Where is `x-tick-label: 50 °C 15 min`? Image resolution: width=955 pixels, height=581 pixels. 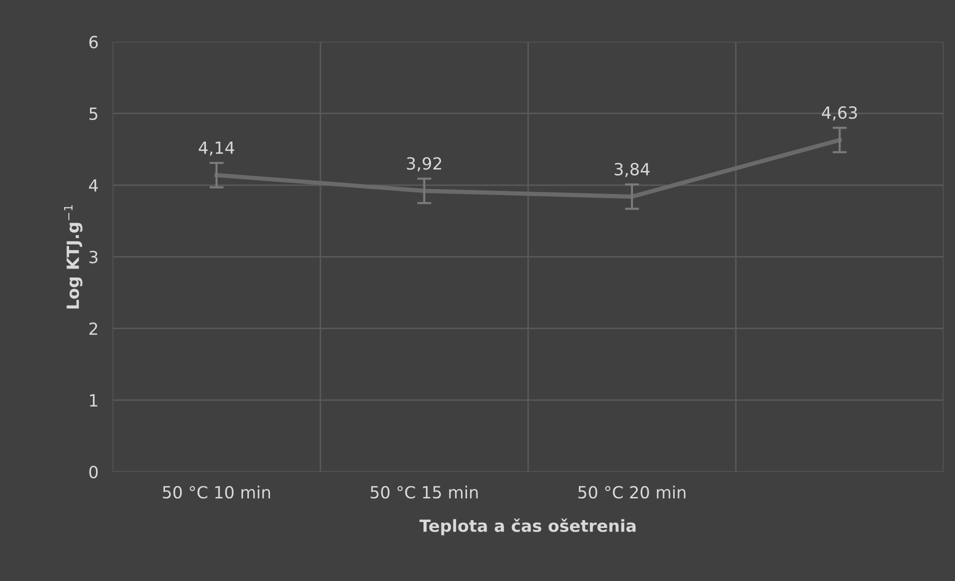 x-tick-label: 50 °C 15 min is located at coordinates (424, 492).